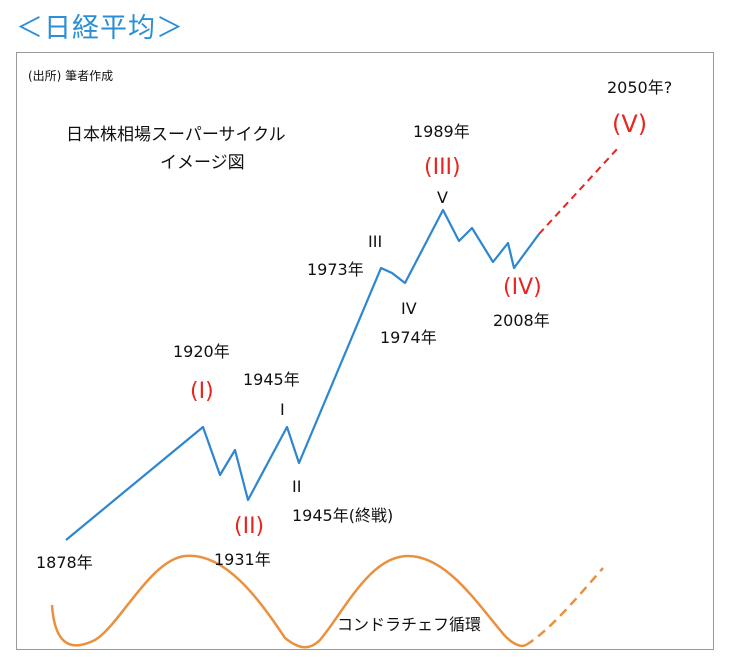 This screenshot has height=657, width=736. I want to click on page-title: ＜日経平均＞, so click(100, 28).